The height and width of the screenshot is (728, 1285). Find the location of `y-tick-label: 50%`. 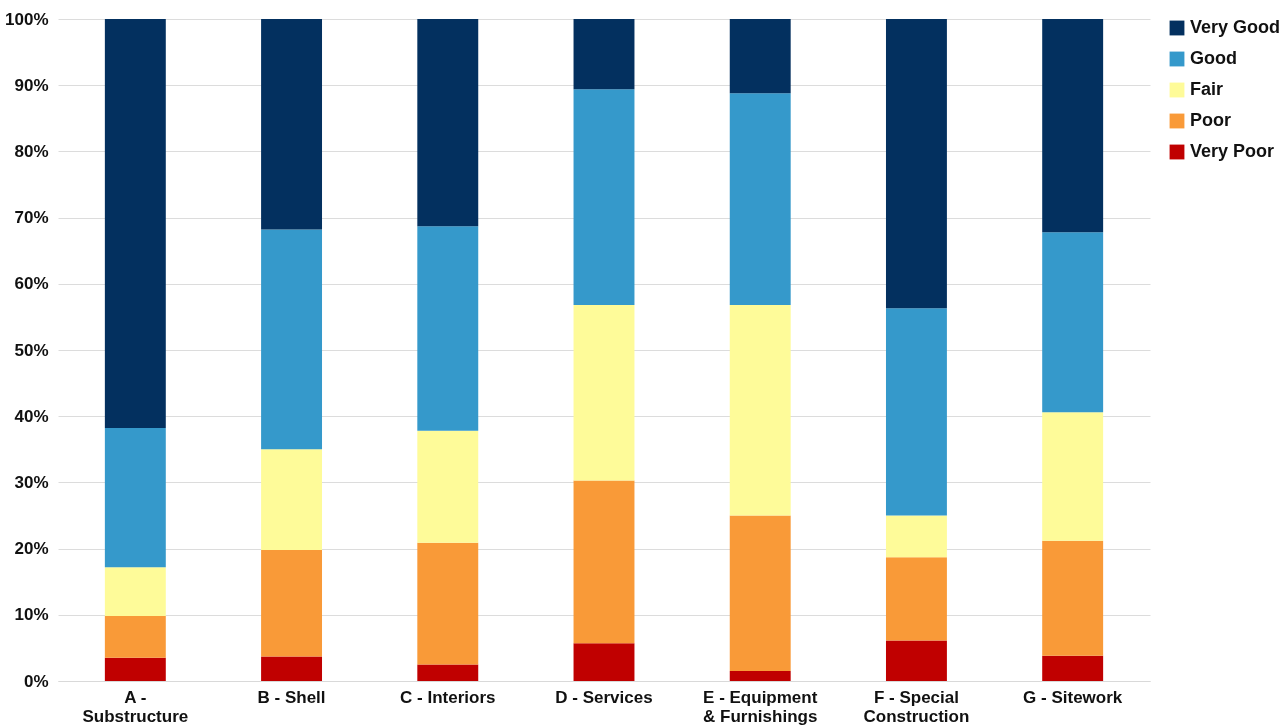

y-tick-label: 50% is located at coordinates (31, 350).